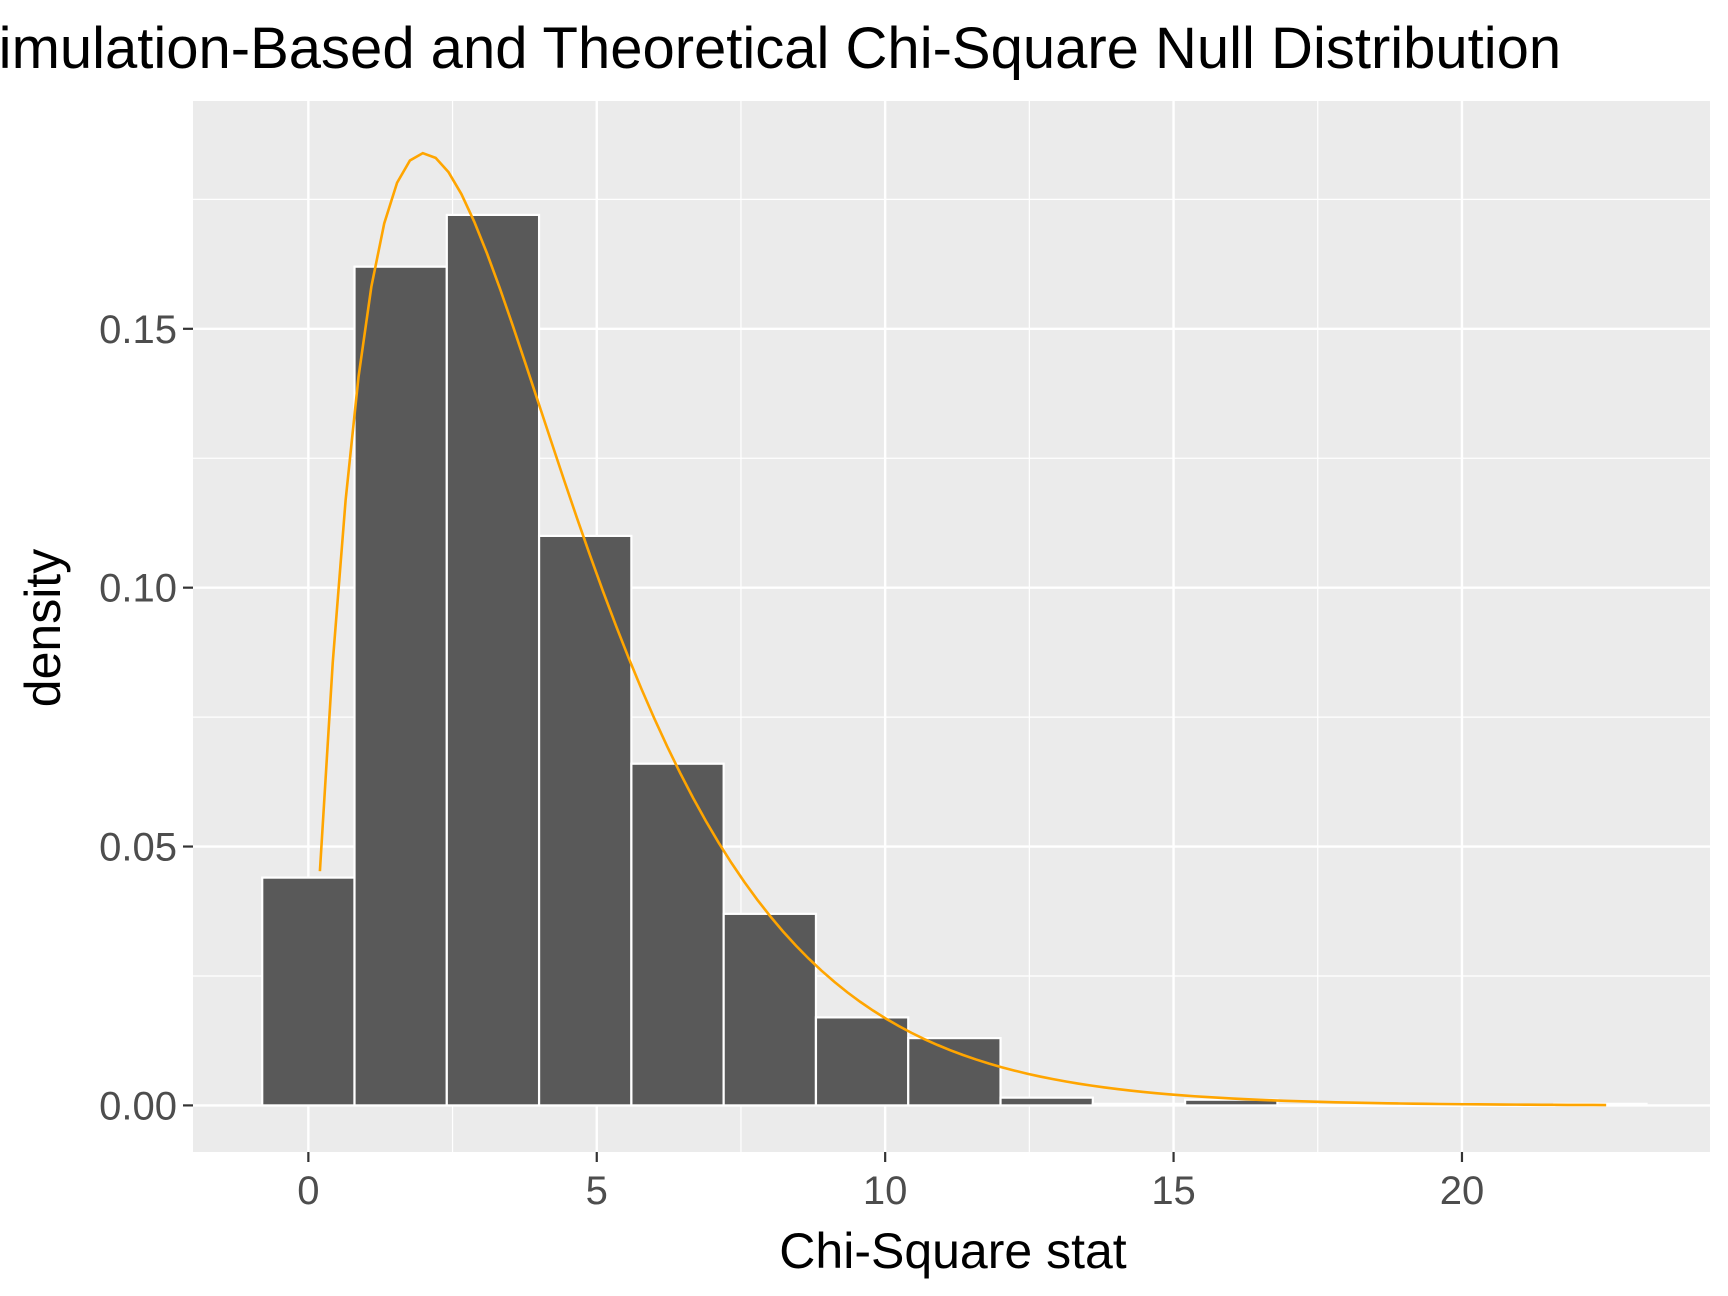 The width and height of the screenshot is (1728, 1296). What do you see at coordinates (43, 628) in the screenshot?
I see `y-axis-label: density` at bounding box center [43, 628].